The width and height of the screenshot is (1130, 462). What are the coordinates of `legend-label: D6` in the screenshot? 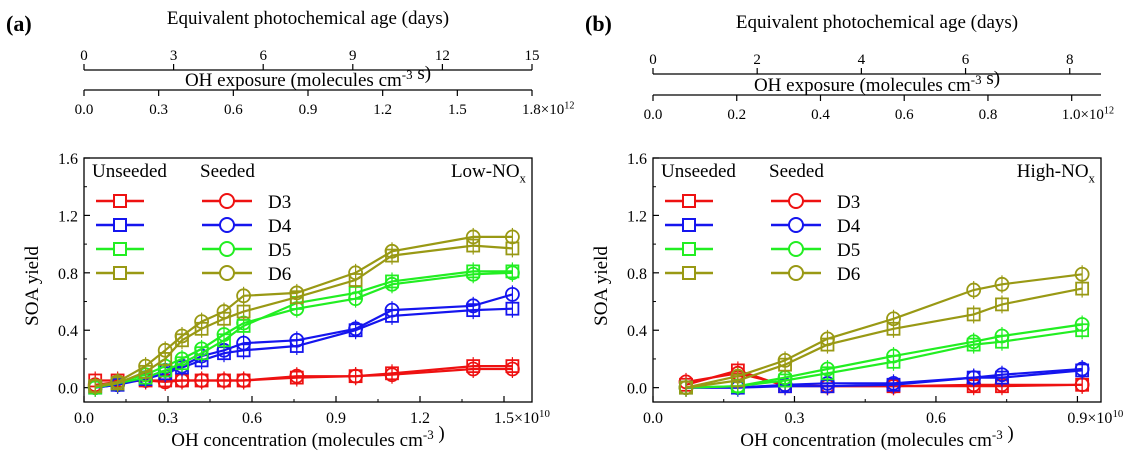 It's located at (279, 274).